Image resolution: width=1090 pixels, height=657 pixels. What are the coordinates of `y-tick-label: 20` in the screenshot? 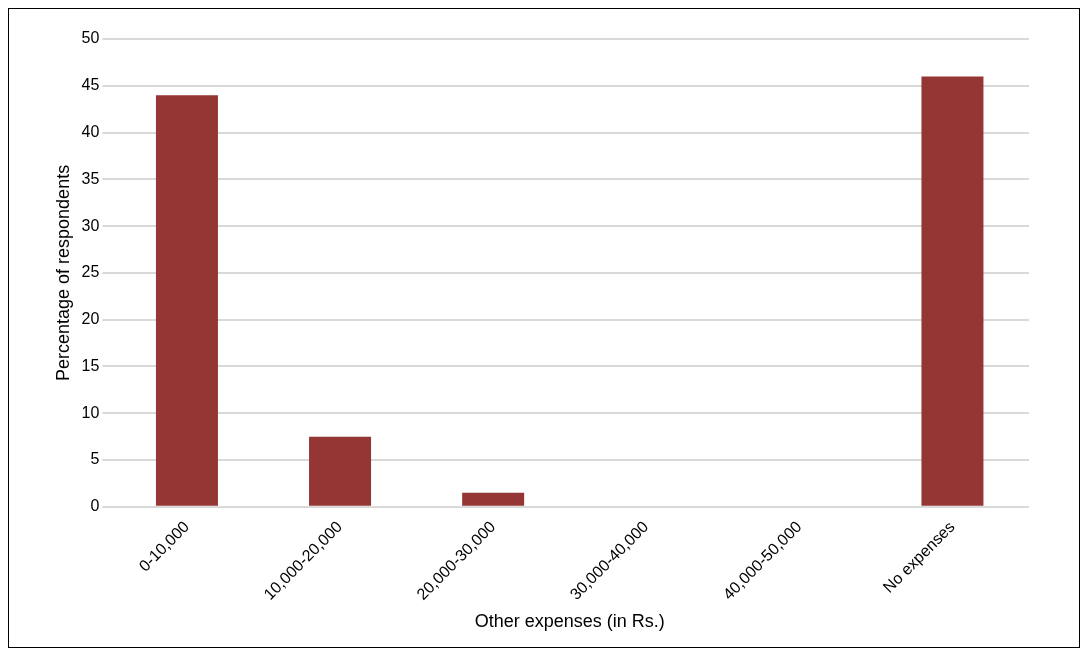 It's located at (90, 319).